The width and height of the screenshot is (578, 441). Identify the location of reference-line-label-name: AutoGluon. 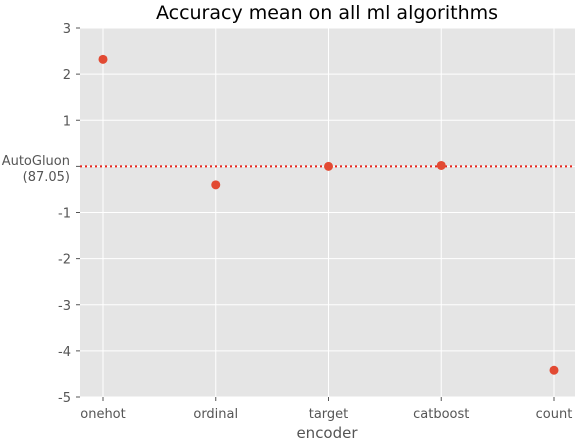
(36, 161).